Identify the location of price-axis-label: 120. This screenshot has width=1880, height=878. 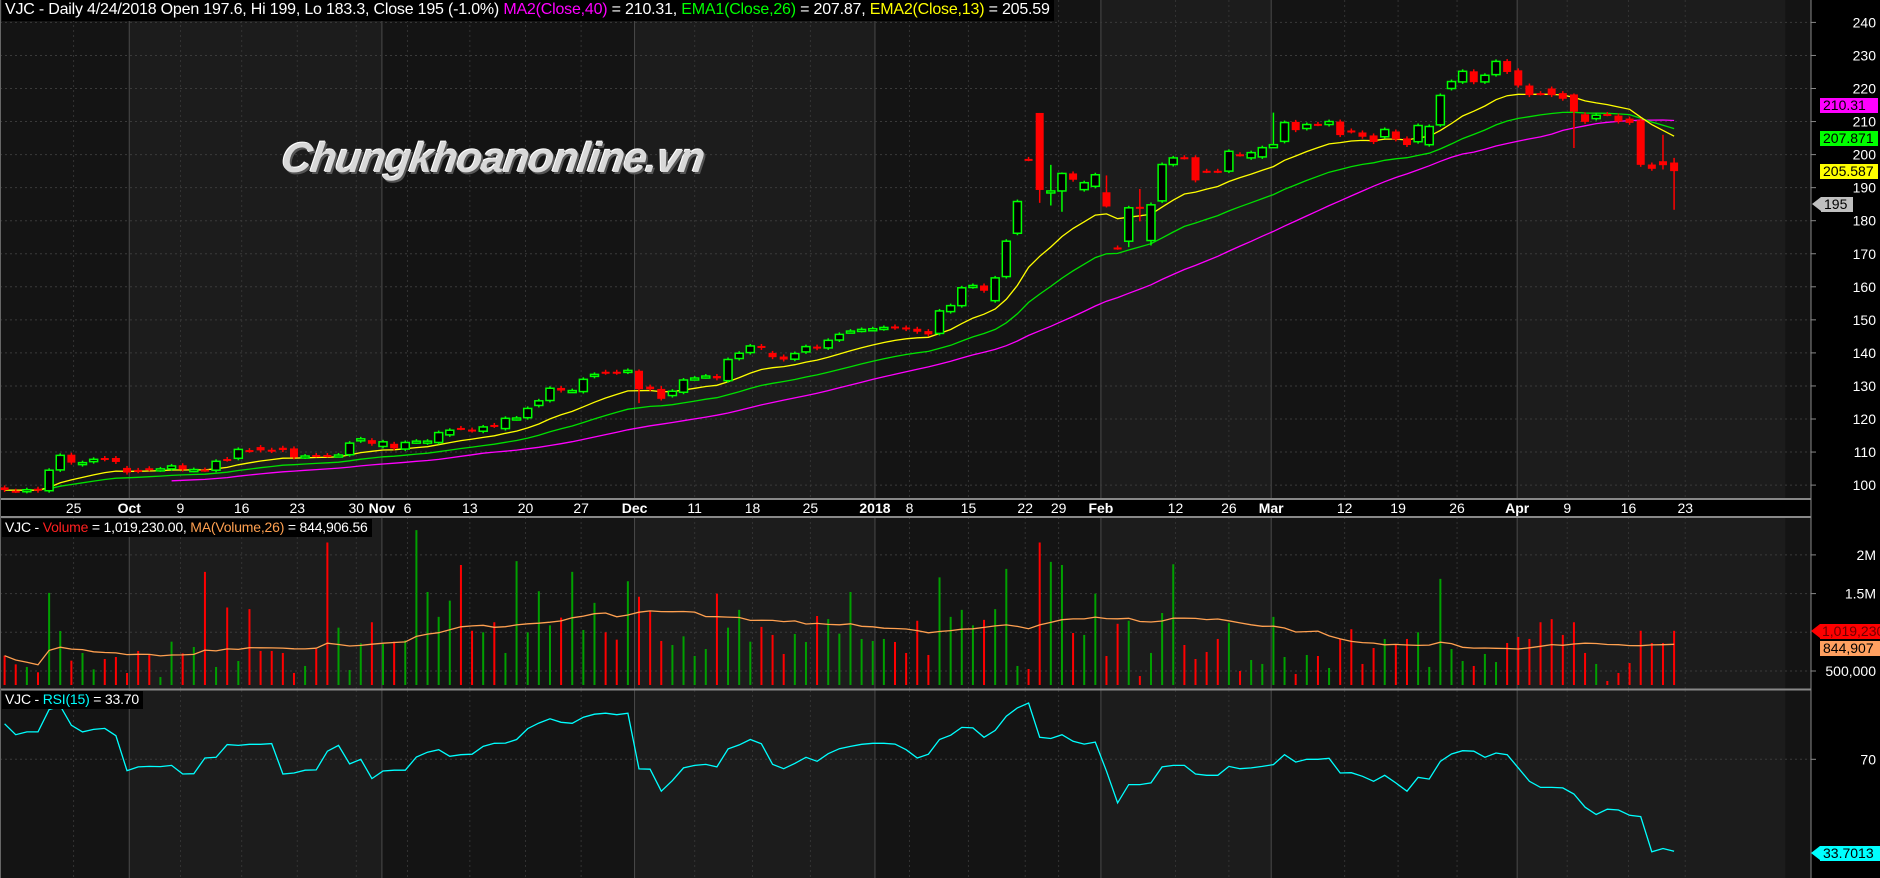
(1865, 419).